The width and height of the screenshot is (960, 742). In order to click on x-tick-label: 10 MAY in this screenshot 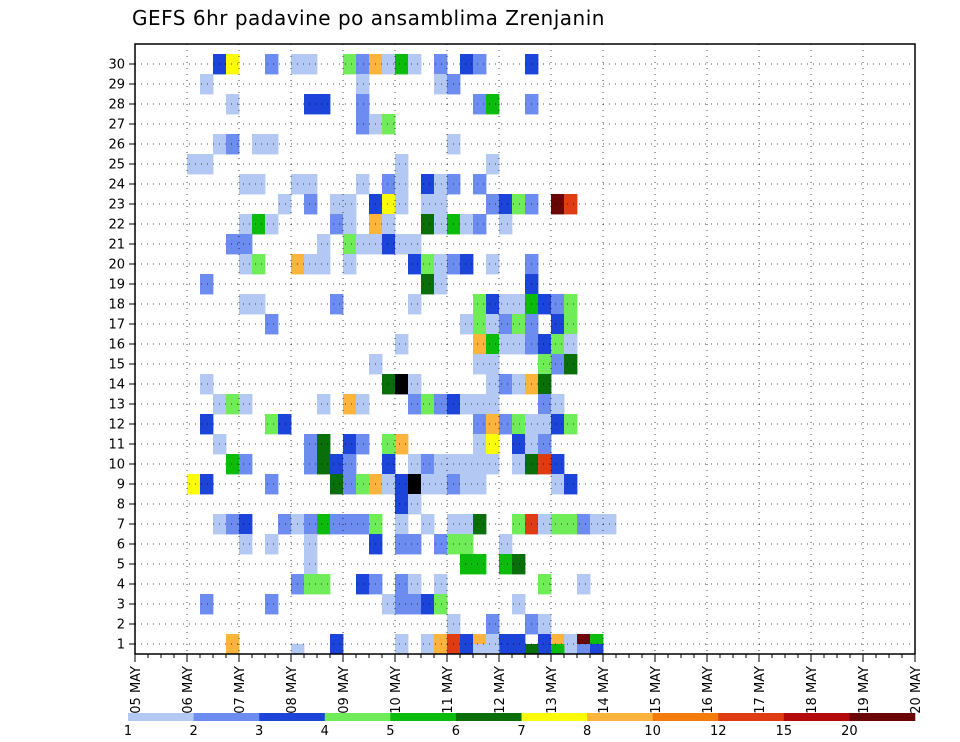, I will do `click(396, 690)`.